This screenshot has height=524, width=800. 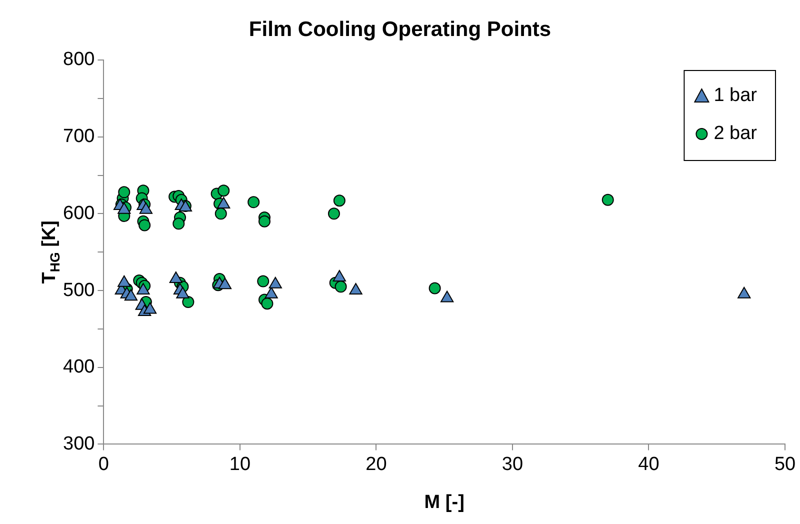 What do you see at coordinates (400, 29) in the screenshot?
I see `chart-title: Film Cooling Operating Points` at bounding box center [400, 29].